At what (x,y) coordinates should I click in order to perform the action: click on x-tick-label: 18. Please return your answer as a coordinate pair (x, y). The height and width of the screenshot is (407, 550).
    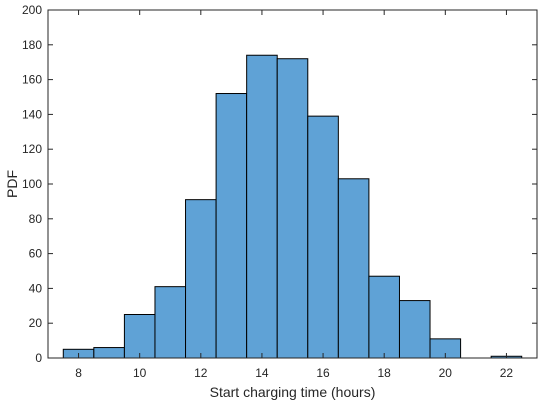
    Looking at the image, I should click on (385, 373).